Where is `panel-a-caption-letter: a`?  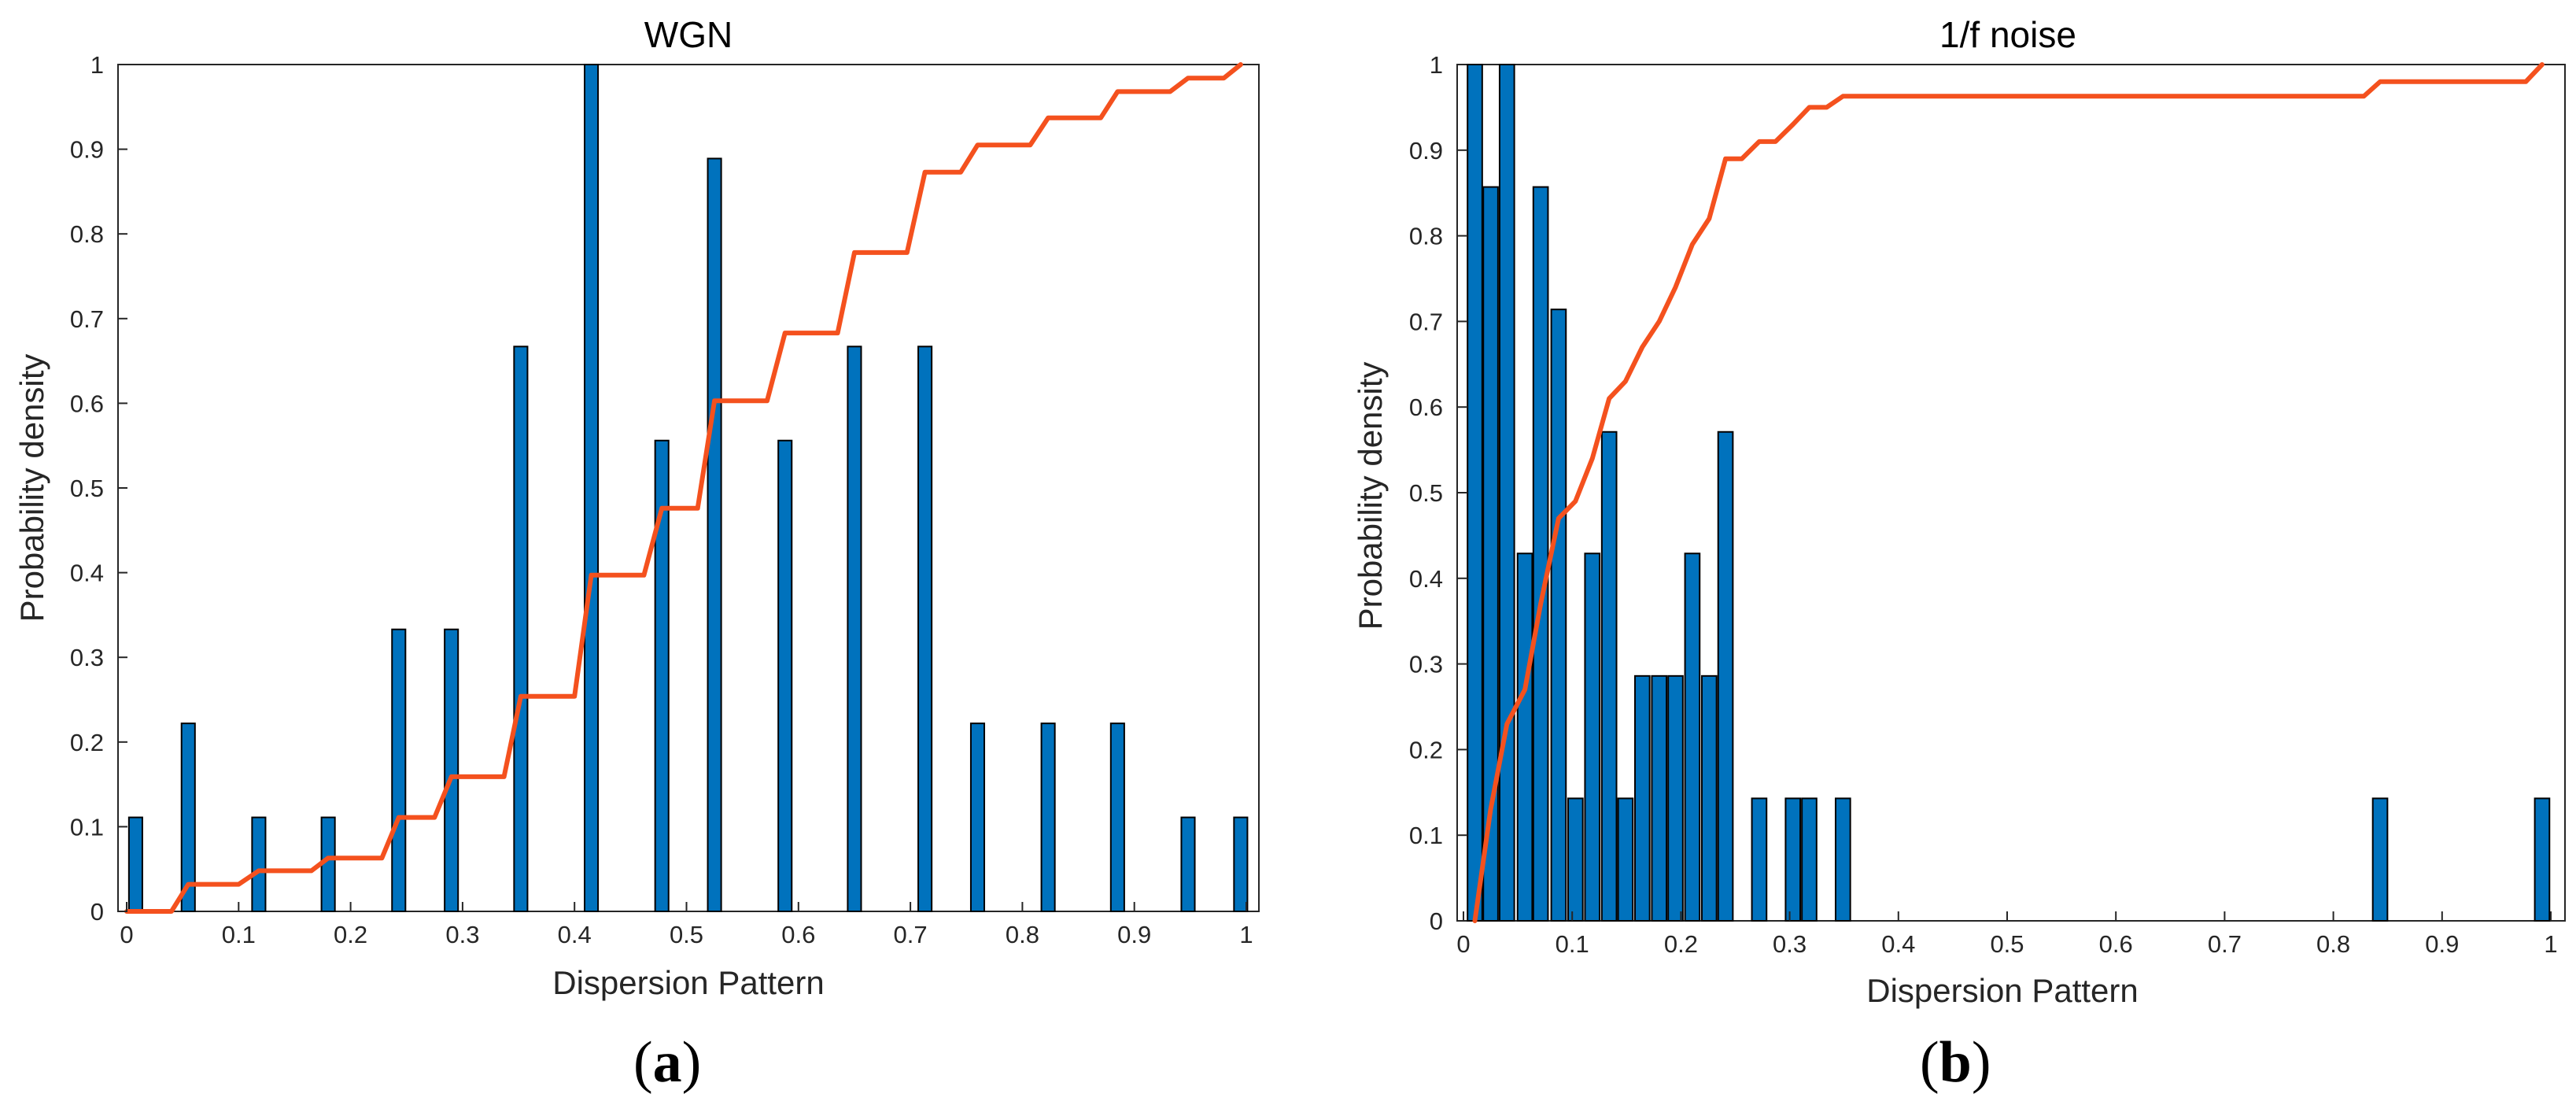
panel-a-caption-letter: a is located at coordinates (667, 1062).